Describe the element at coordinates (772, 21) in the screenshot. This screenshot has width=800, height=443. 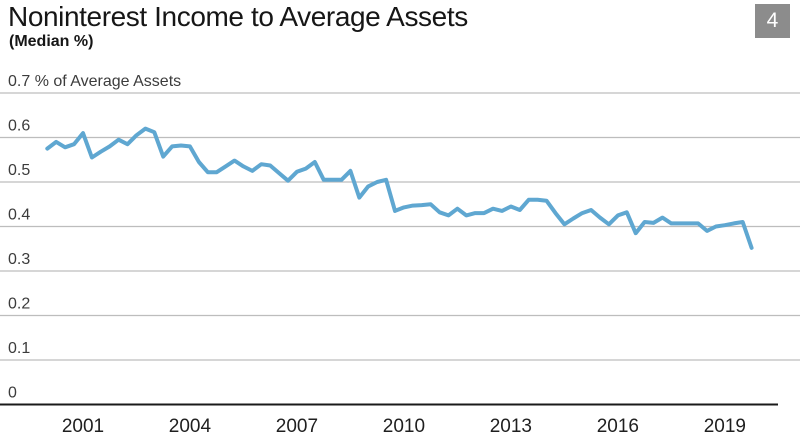
I see `slide-number-badge: 4` at that location.